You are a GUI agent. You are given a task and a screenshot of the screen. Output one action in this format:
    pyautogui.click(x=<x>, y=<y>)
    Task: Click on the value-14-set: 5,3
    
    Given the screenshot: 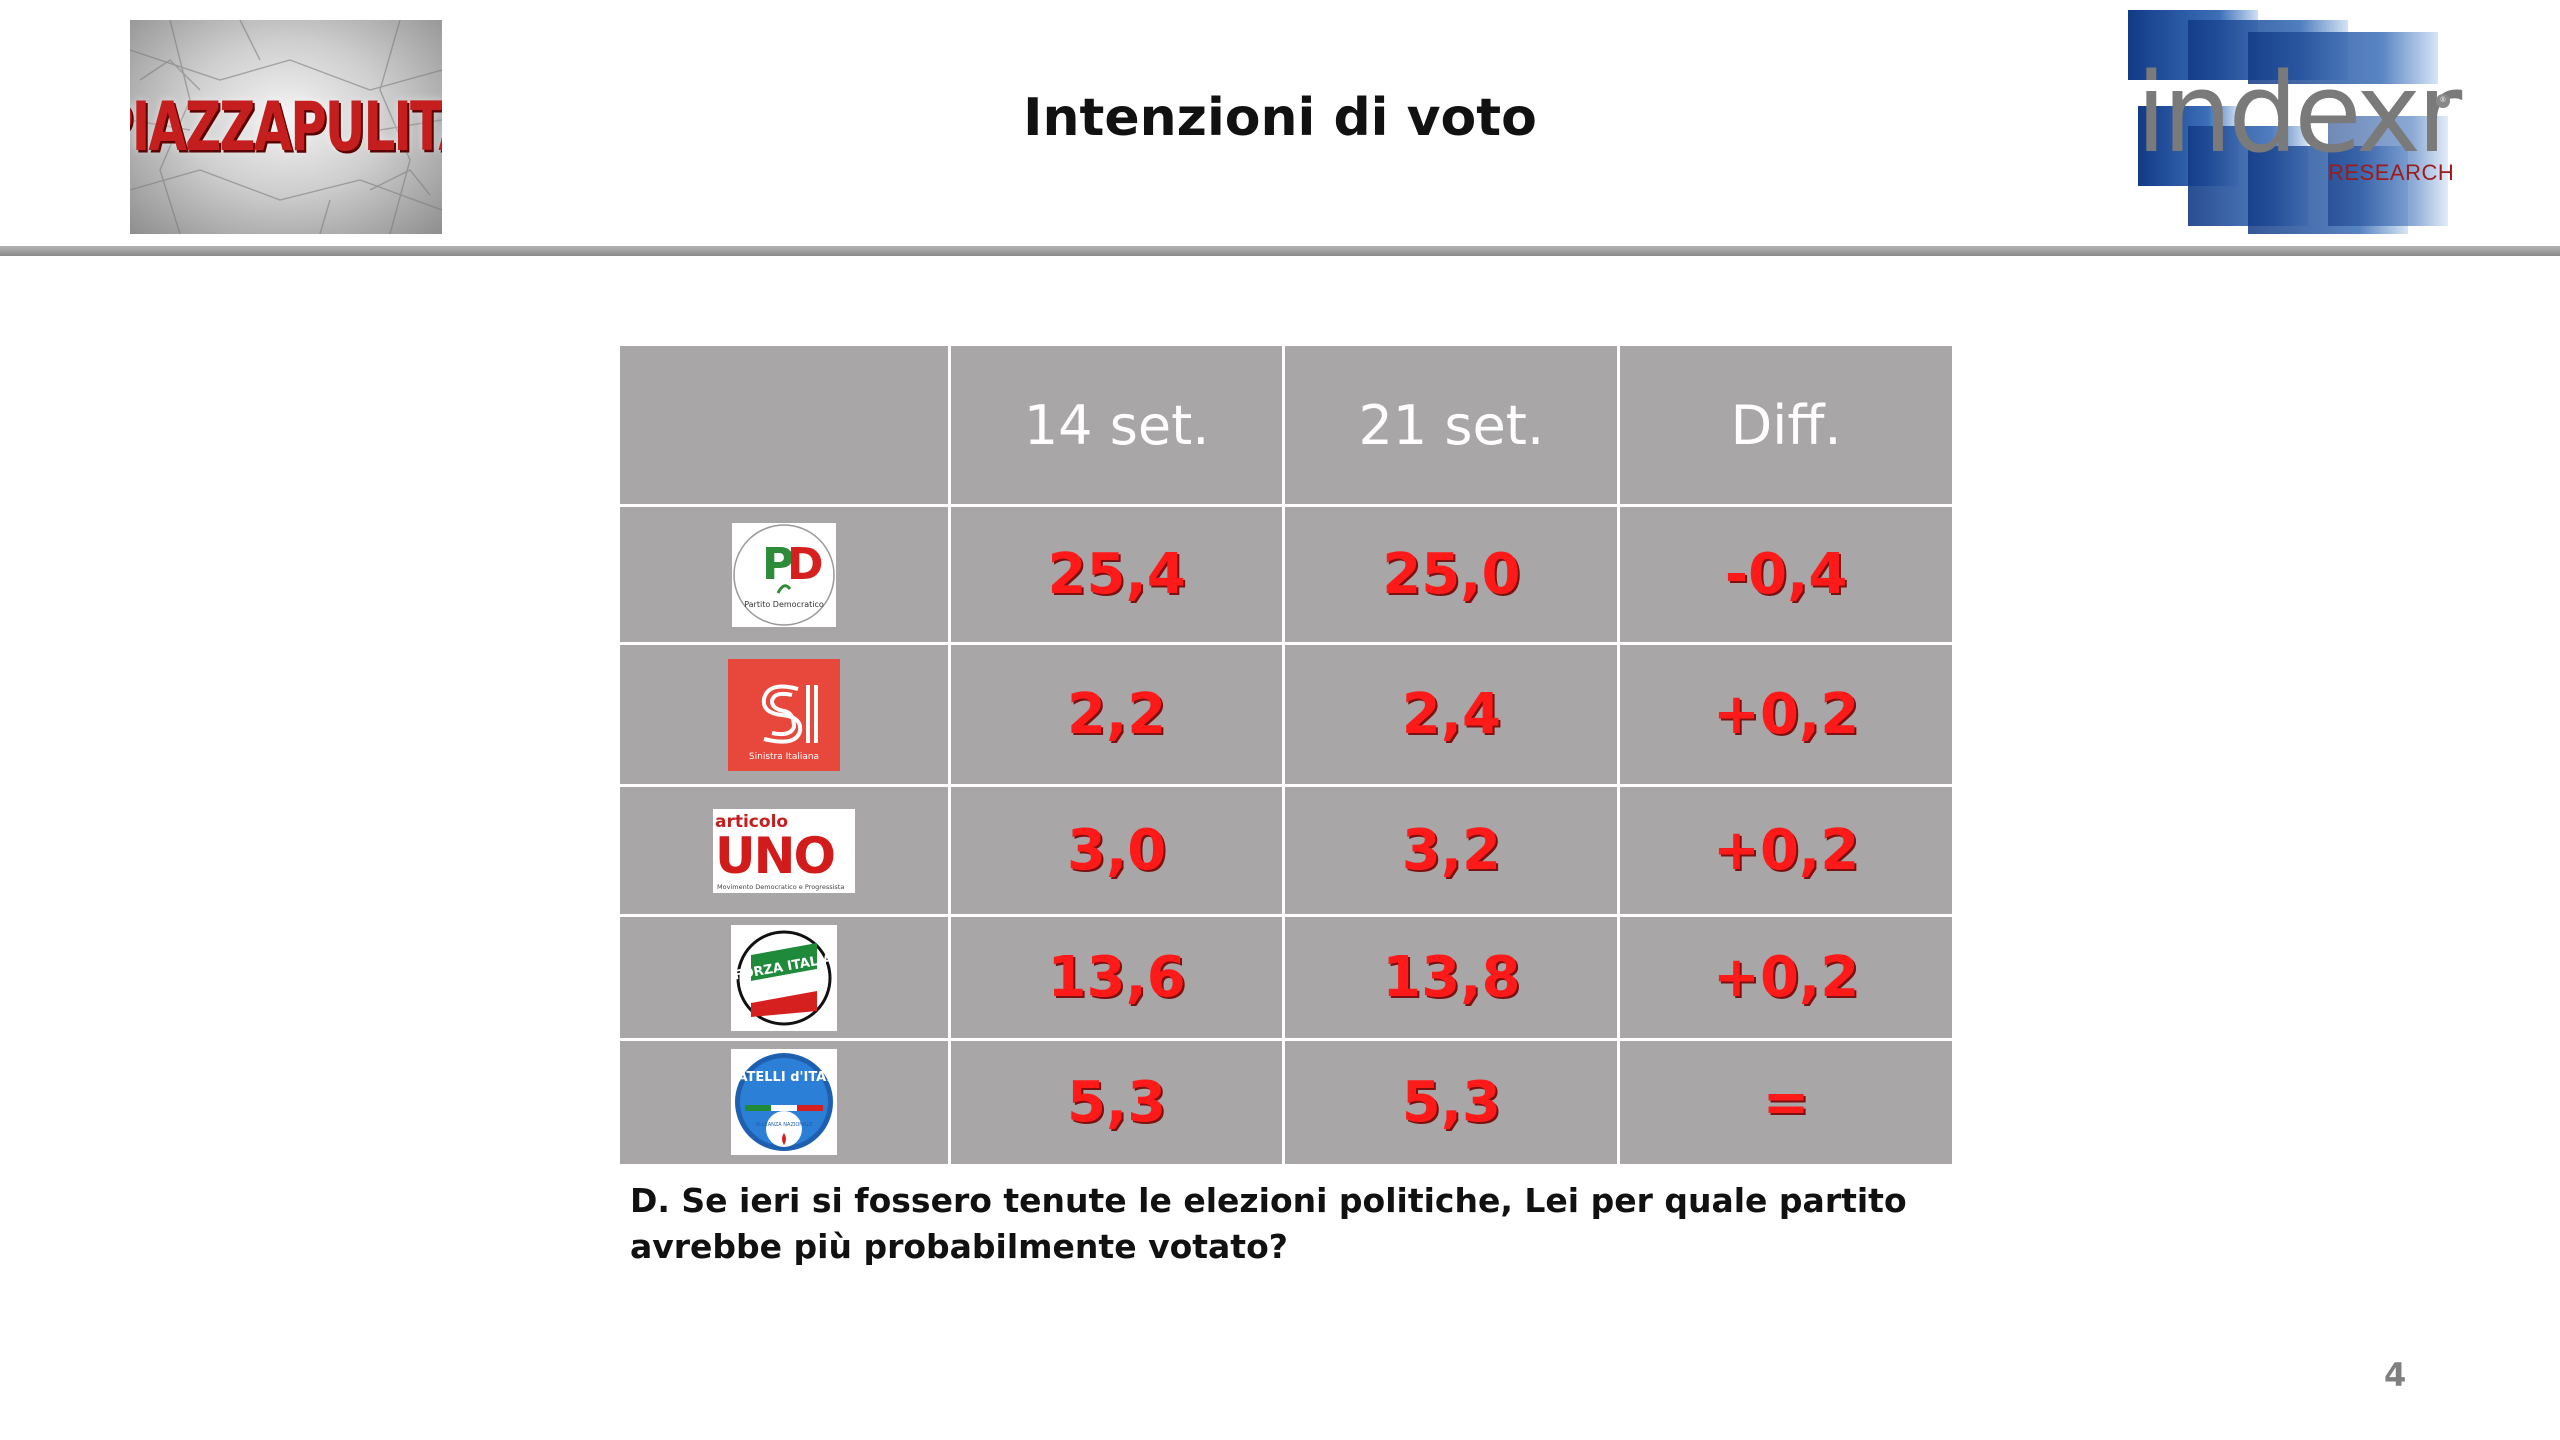 What is the action you would take?
    pyautogui.click(x=1116, y=1101)
    